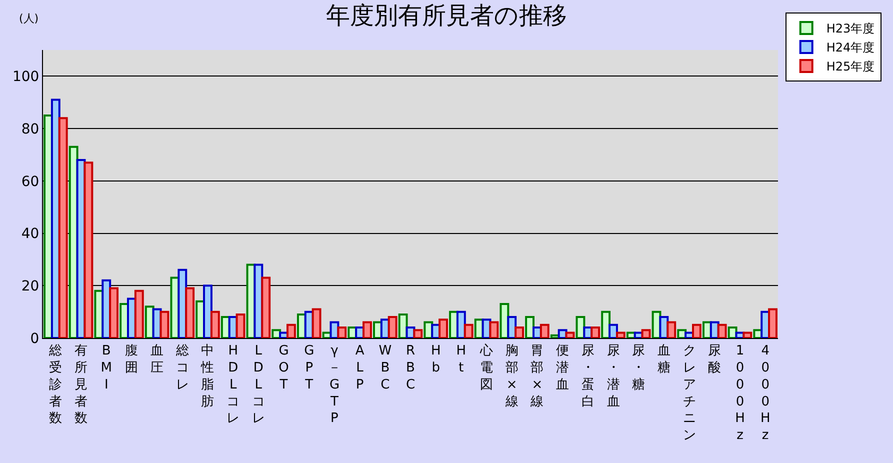 Image resolution: width=893 pixels, height=463 pixels. Describe the element at coordinates (334, 385) in the screenshot. I see `x-tick-label: γ－GTP` at that location.